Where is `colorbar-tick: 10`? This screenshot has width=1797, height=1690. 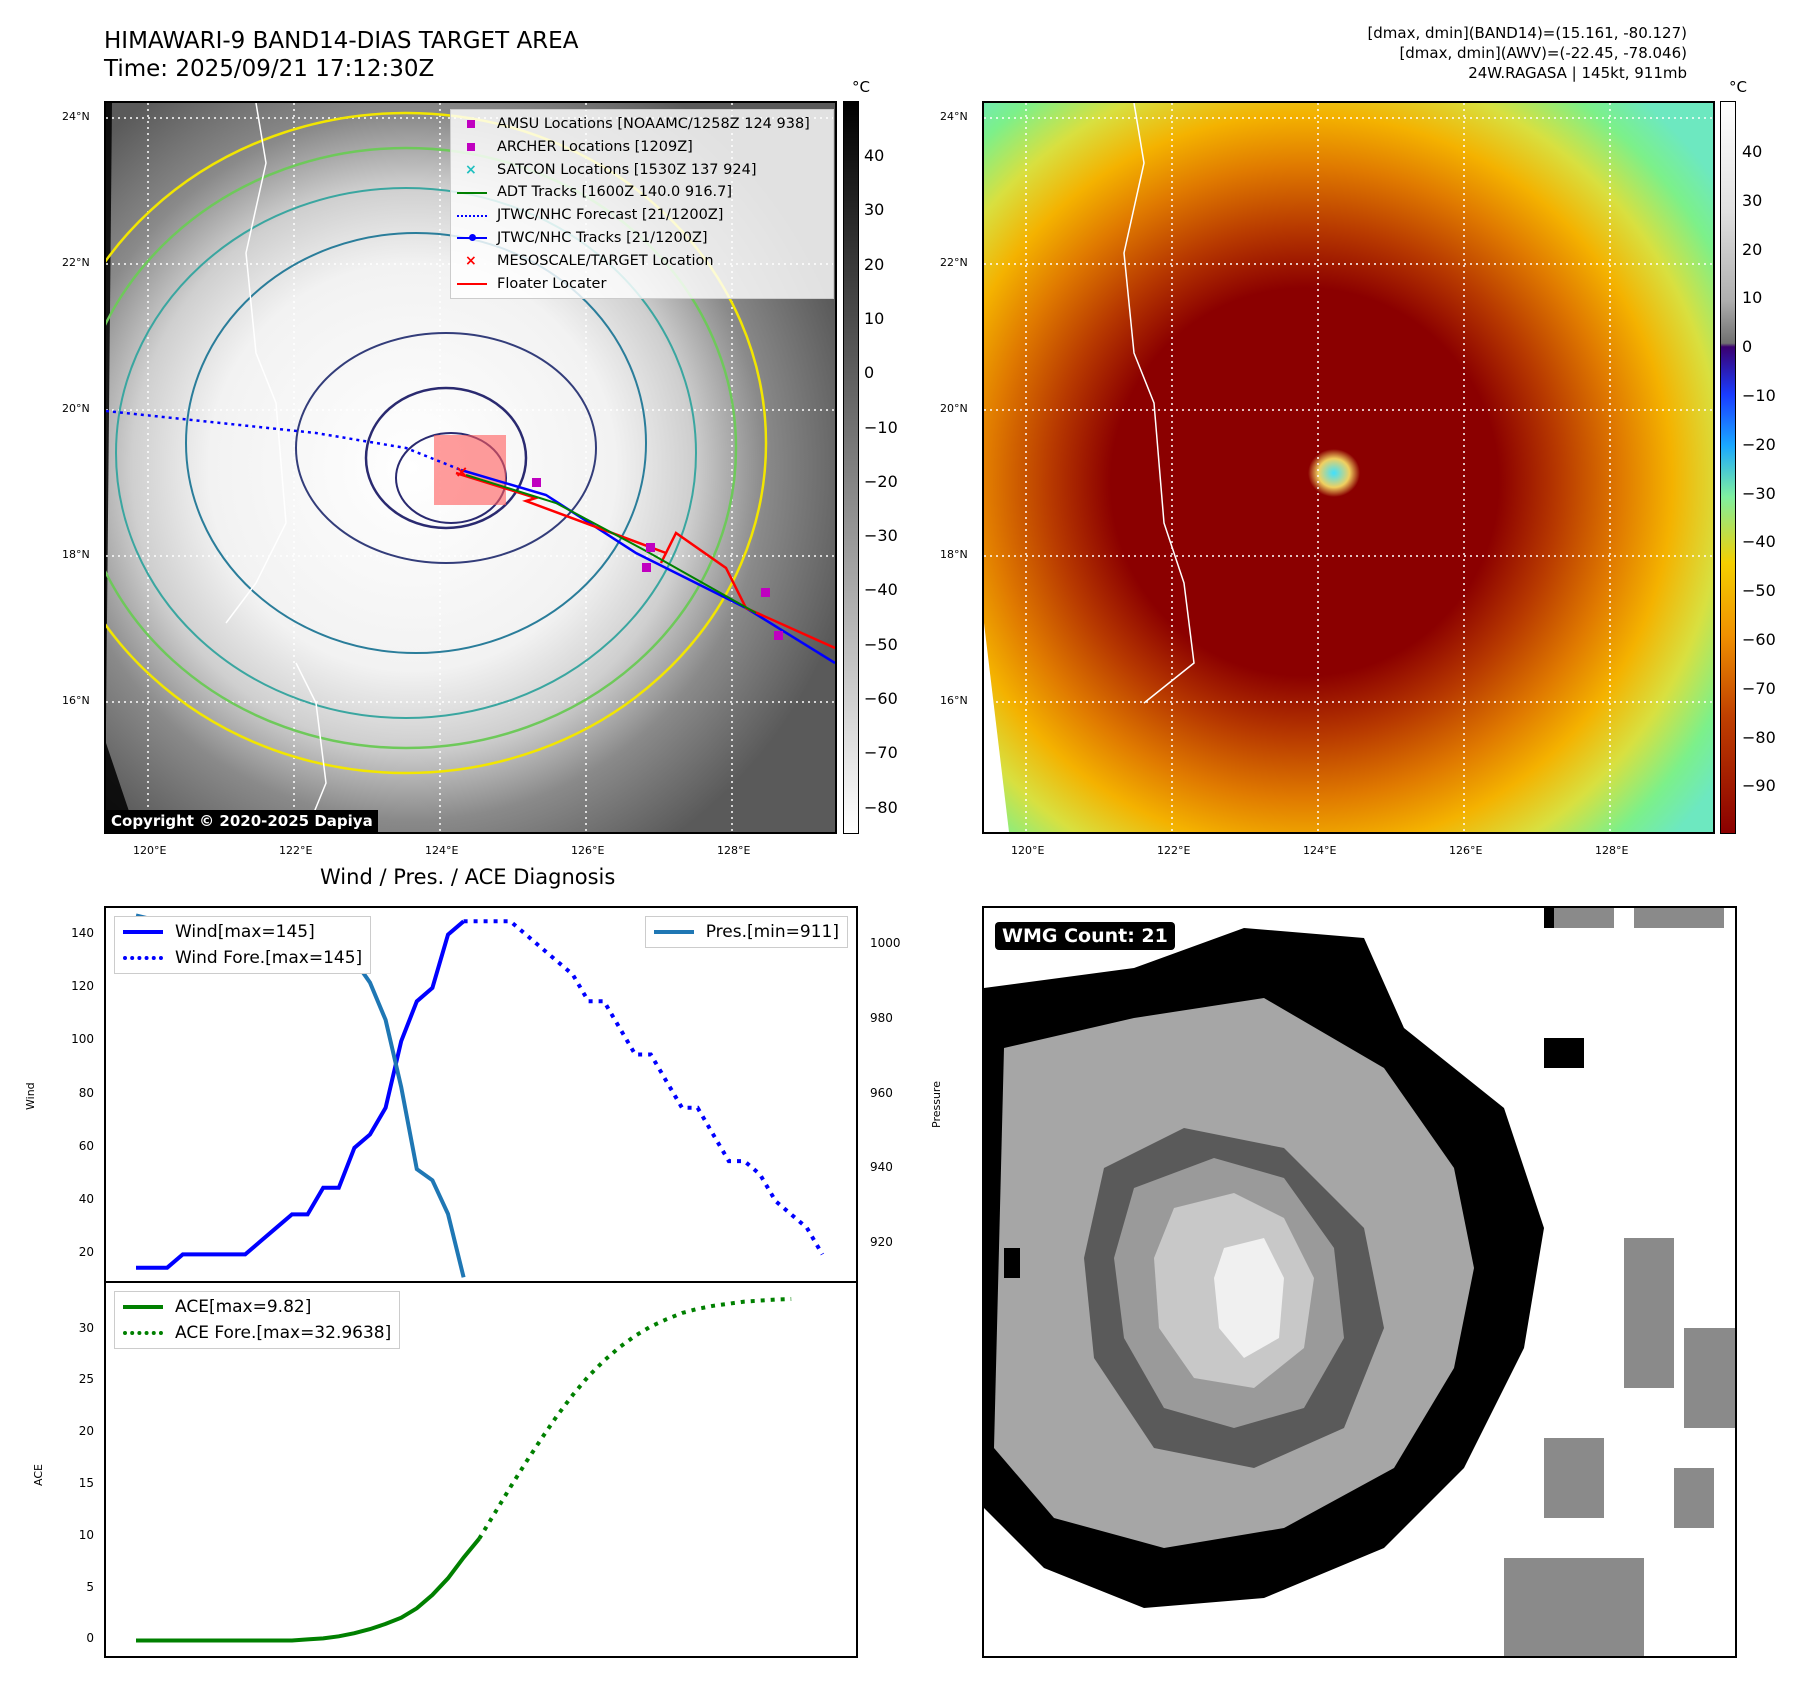 colorbar-tick: 10 is located at coordinates (874, 318).